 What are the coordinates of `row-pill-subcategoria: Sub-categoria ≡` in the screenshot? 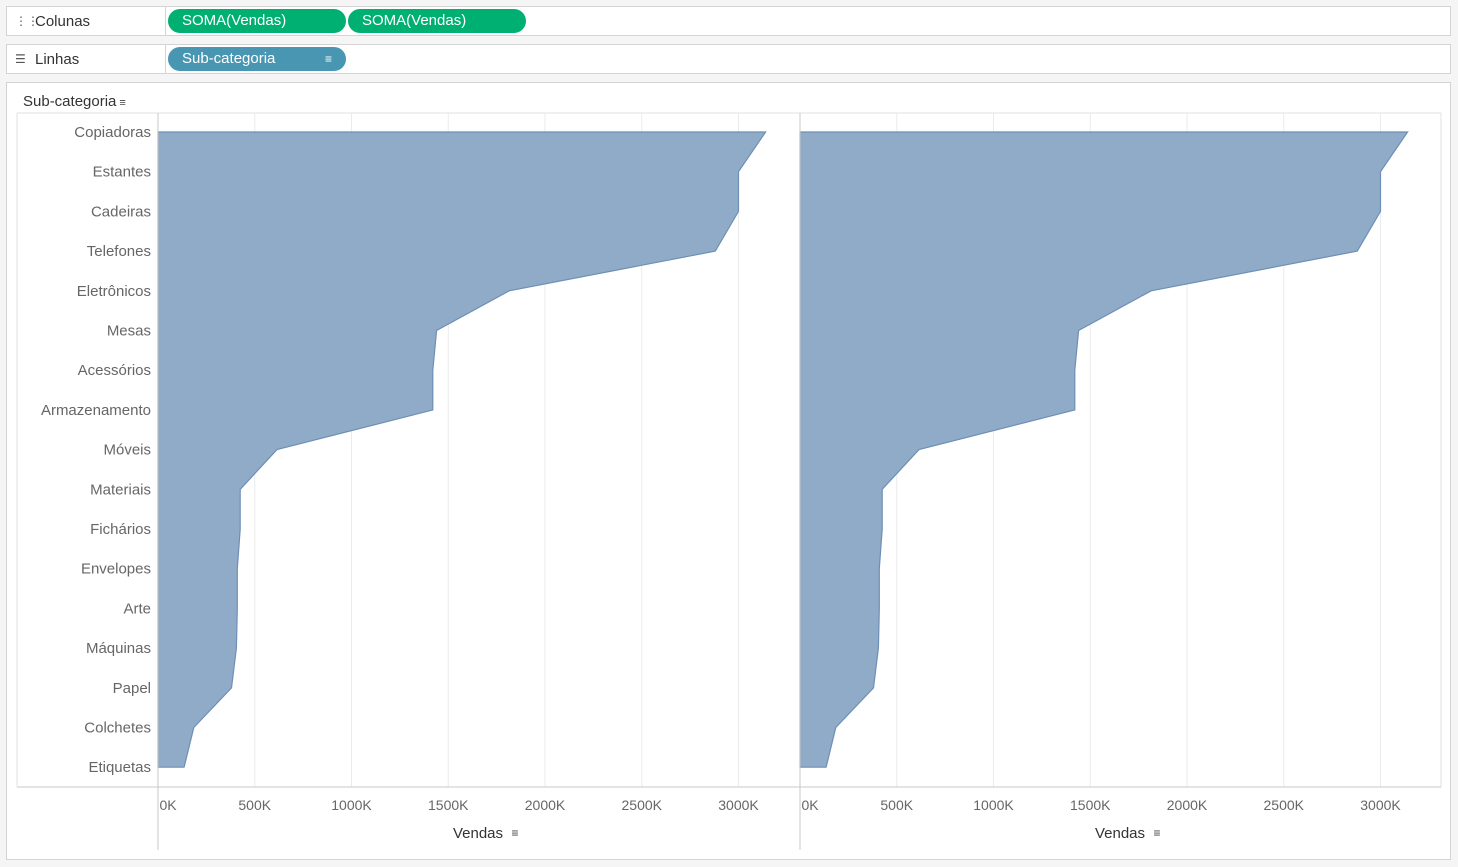 It's located at (257, 59).